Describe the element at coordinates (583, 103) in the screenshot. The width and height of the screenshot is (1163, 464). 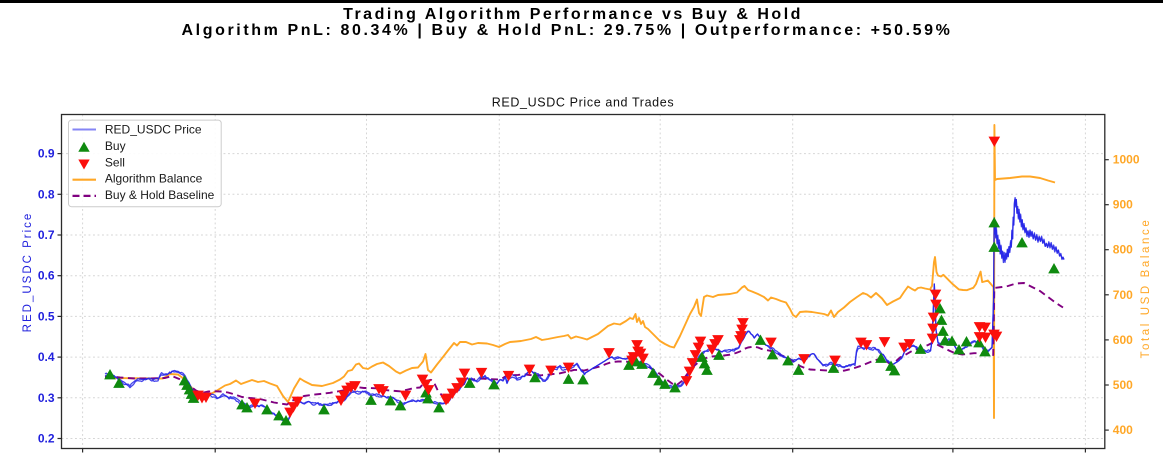
I see `svg-text: RED_USDC Price and Trades` at that location.